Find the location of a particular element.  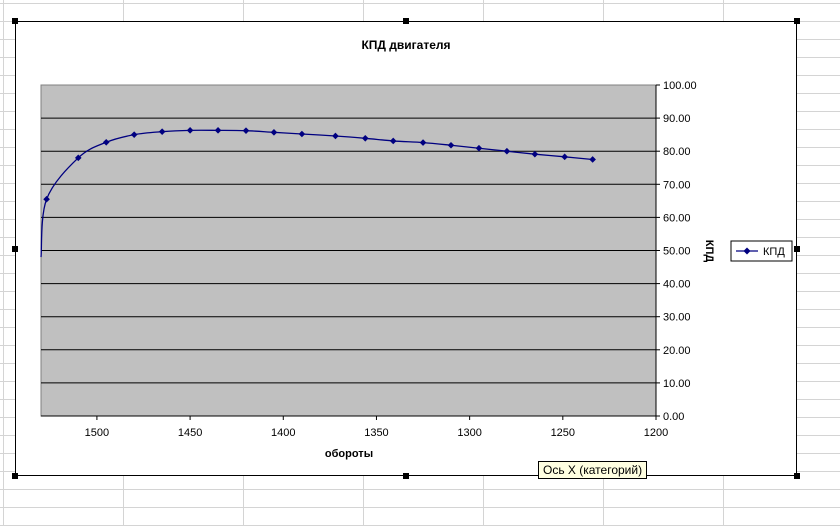

y-axis-label: КПД is located at coordinates (709, 251).